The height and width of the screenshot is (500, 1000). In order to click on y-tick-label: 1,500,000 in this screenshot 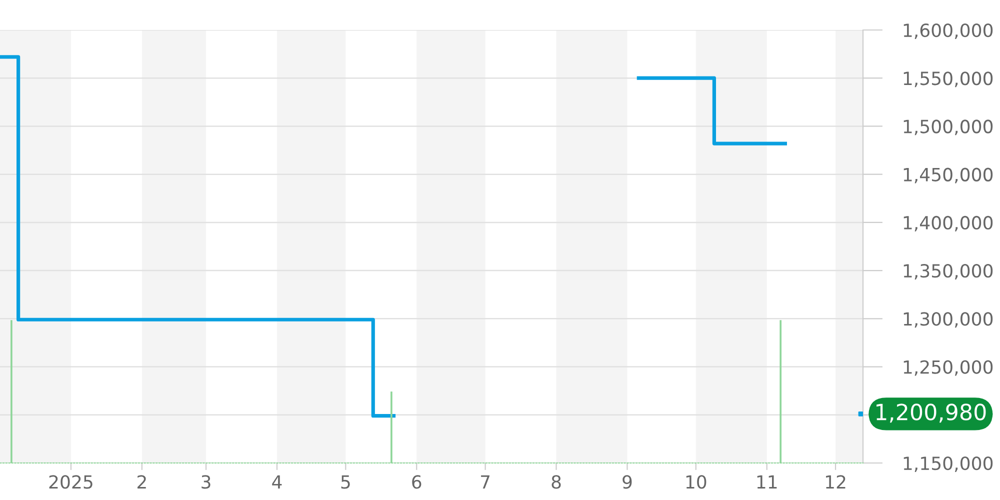, I will do `click(948, 128)`.